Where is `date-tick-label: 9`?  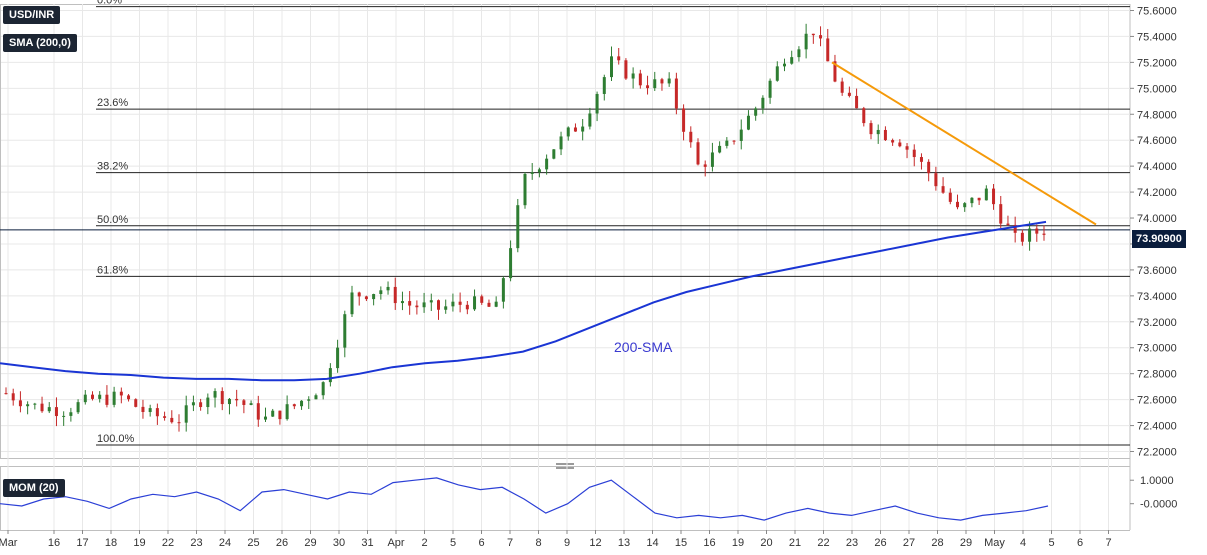 date-tick-label: 9 is located at coordinates (567, 543).